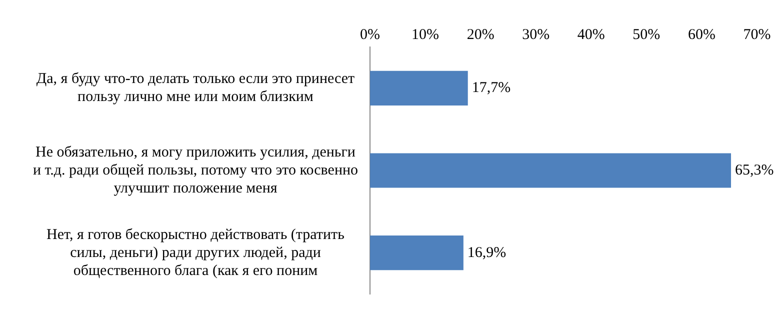 This screenshot has width=783, height=332. What do you see at coordinates (536, 34) in the screenshot?
I see `x-tick-label: 30%` at bounding box center [536, 34].